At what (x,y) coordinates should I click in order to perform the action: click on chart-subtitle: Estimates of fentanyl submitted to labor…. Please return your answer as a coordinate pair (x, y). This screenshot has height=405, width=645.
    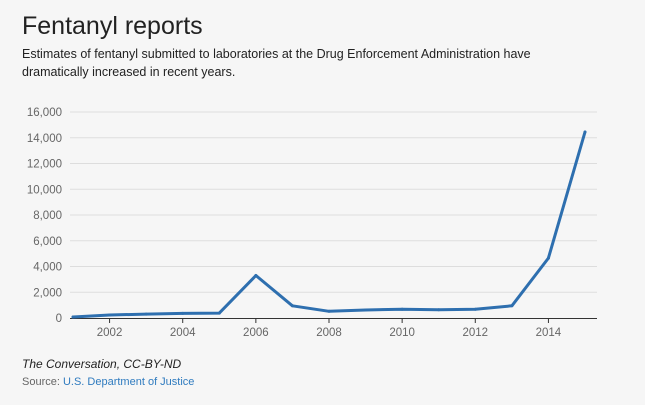
    Looking at the image, I should click on (276, 63).